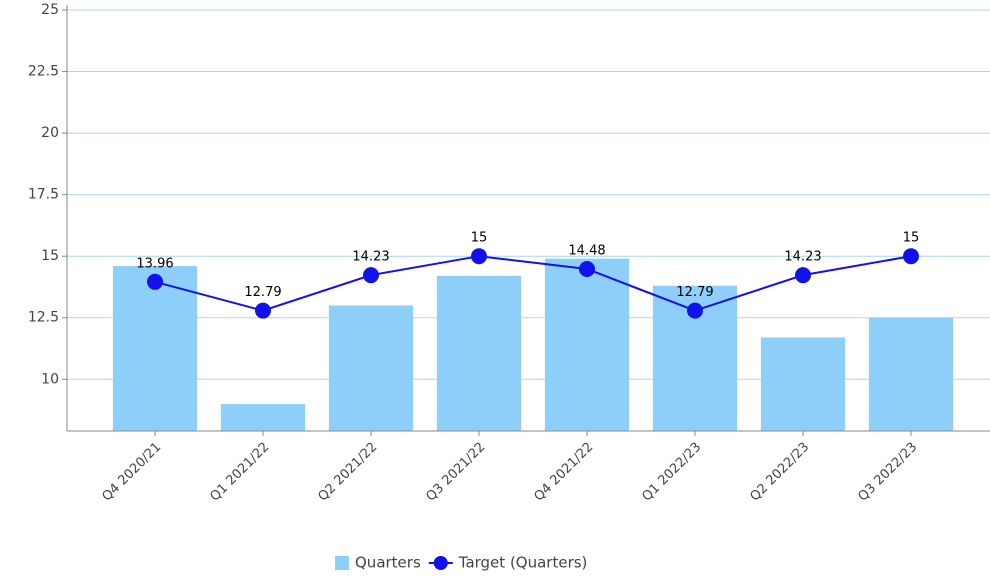  Describe the element at coordinates (671, 472) in the screenshot. I see `x-tick-label: Q1 2022/23` at that location.